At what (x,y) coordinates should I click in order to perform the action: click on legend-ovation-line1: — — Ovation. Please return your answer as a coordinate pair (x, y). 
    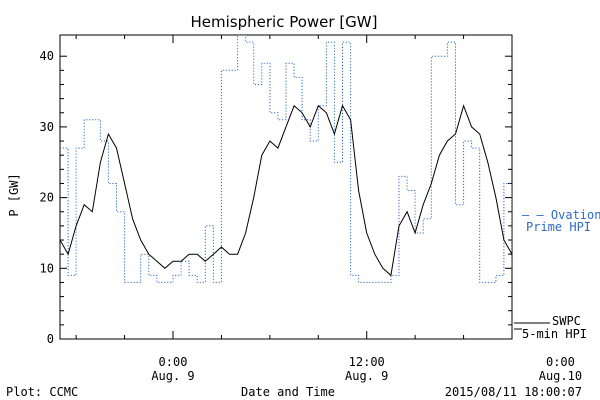
    Looking at the image, I should click on (561, 215).